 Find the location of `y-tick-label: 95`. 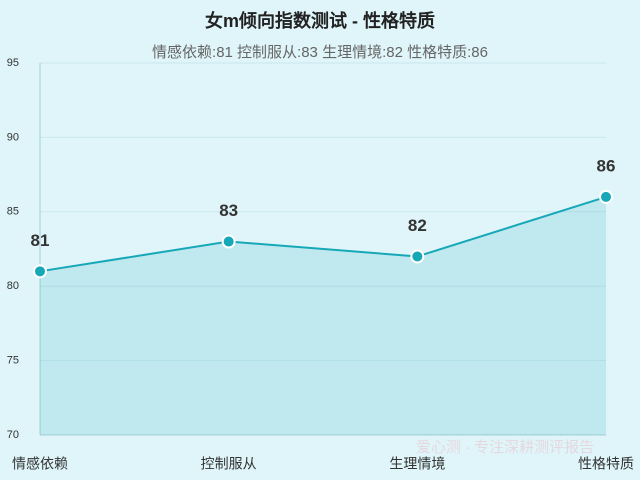

y-tick-label: 95 is located at coordinates (13, 63).